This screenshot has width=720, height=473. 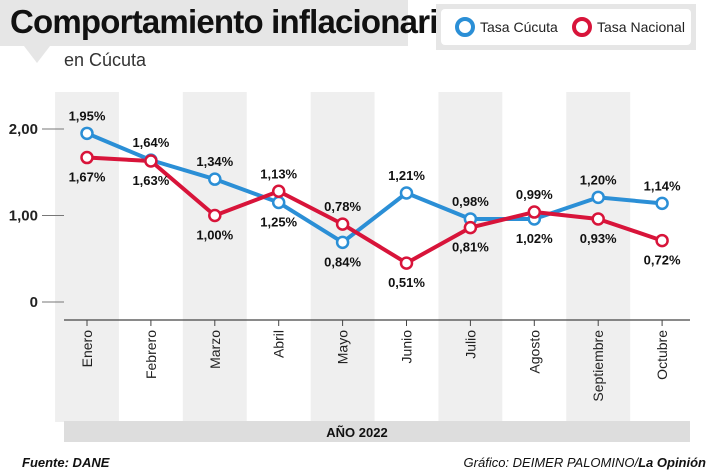 I want to click on x-axis-band, so click(x=377, y=431).